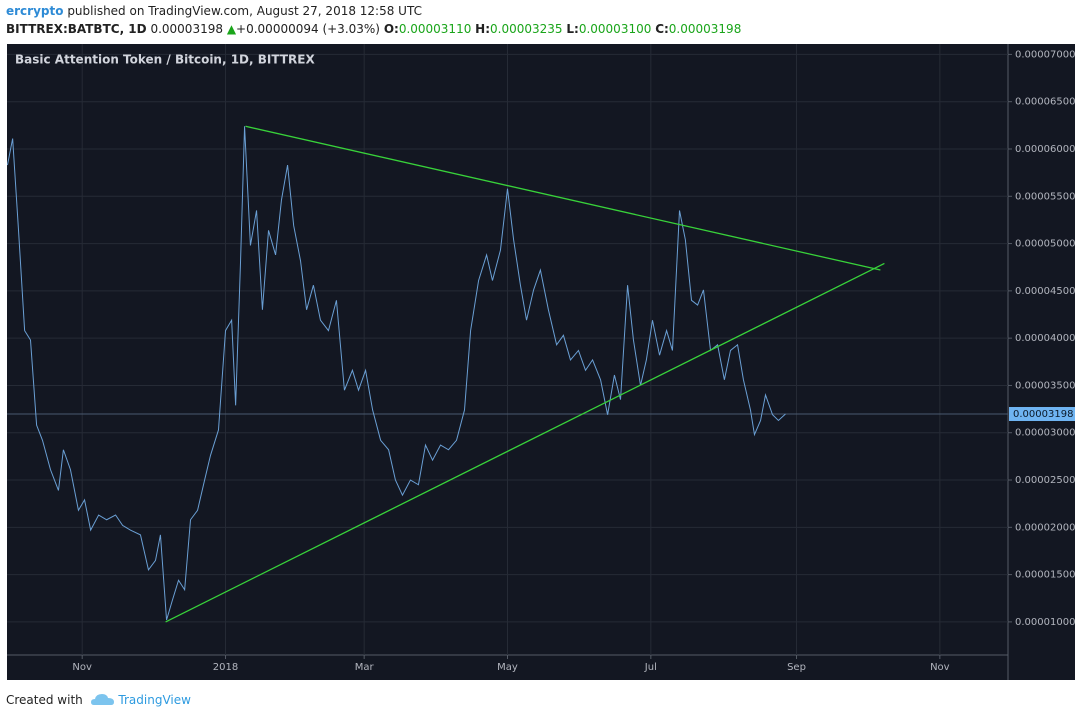 The height and width of the screenshot is (716, 1082). What do you see at coordinates (154, 700) in the screenshot?
I see `brand: TradingView` at bounding box center [154, 700].